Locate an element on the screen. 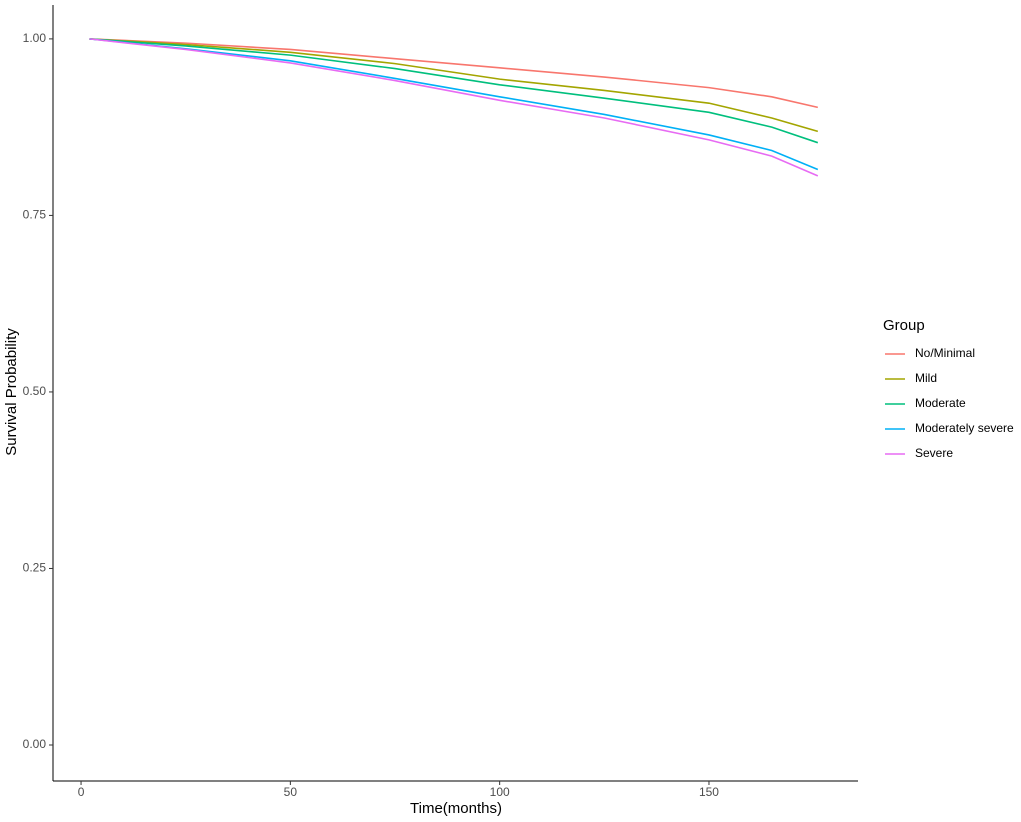  x-tick-label: 50 is located at coordinates (291, 792).